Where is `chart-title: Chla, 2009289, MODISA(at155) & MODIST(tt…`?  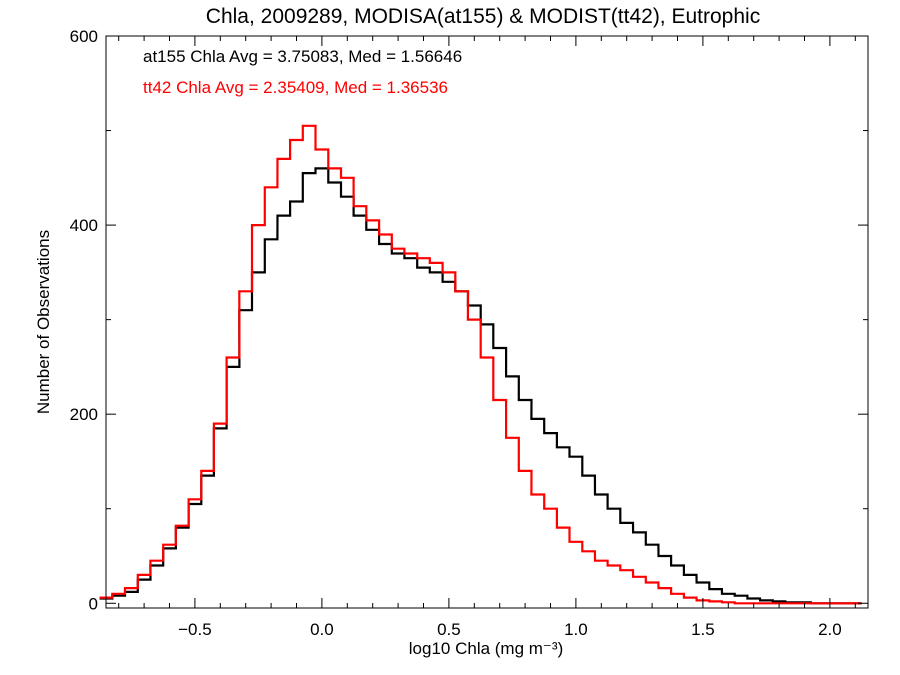
chart-title: Chla, 2009289, MODISA(at155) & MODIST(tt… is located at coordinates (483, 16).